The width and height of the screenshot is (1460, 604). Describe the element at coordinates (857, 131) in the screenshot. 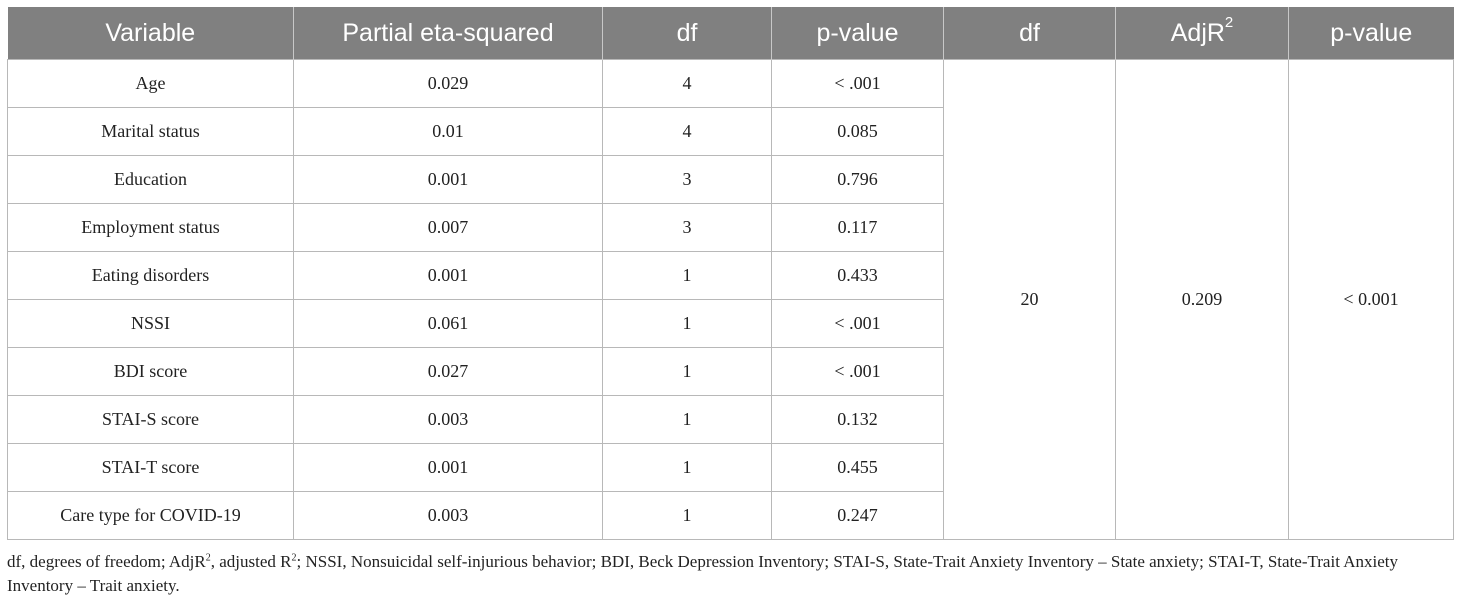

I see `cell-p-value: 0.085` at that location.